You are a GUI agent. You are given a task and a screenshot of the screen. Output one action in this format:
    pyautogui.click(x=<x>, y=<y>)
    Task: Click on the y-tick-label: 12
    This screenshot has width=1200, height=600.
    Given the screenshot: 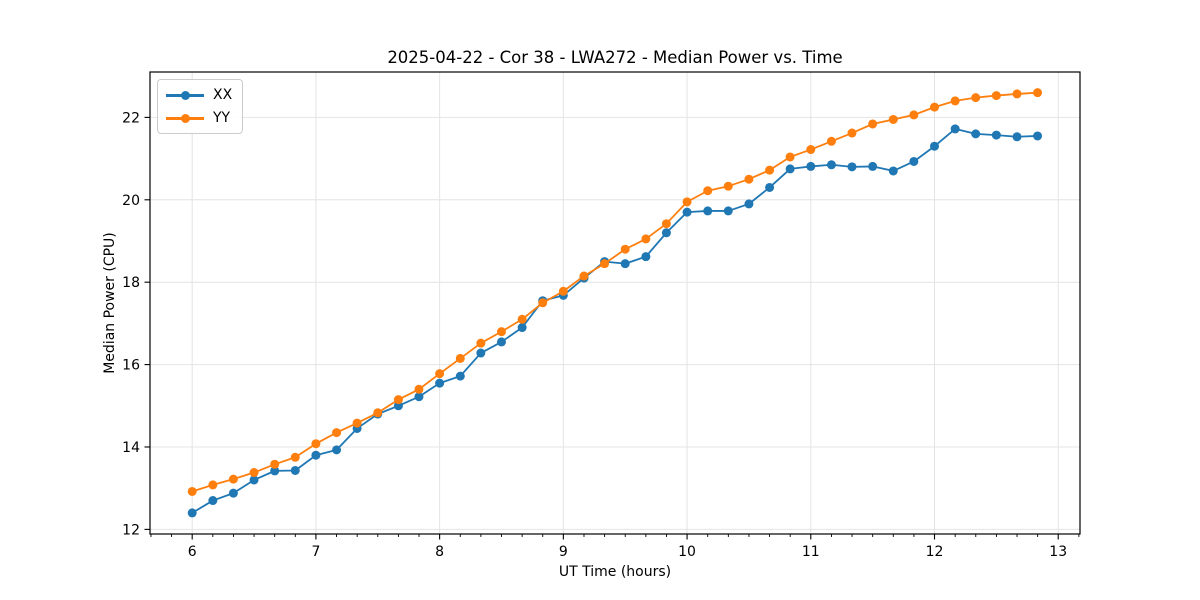 What is the action you would take?
    pyautogui.click(x=131, y=530)
    